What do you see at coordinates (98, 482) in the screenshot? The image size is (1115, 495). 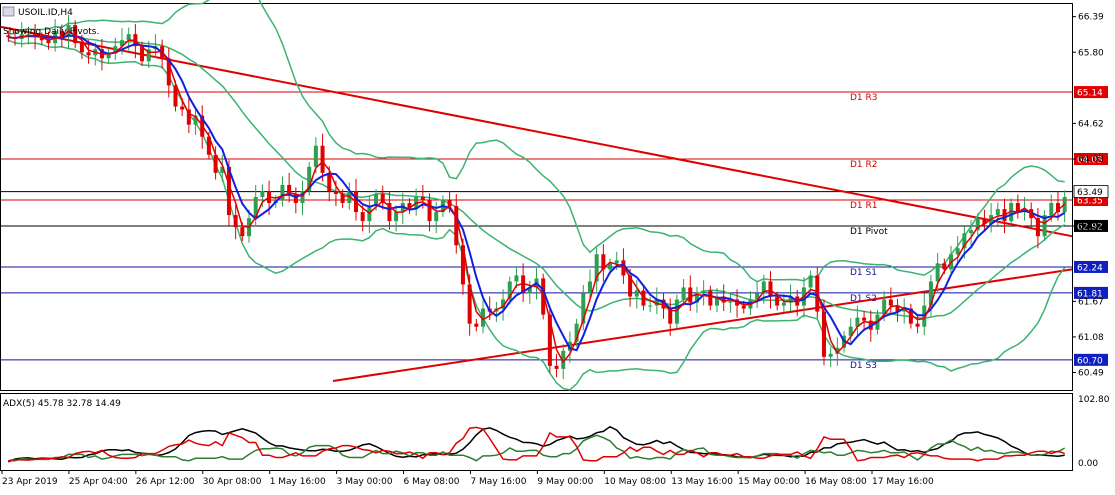 I see `x-tick-label: 25 Apr 04:00` at bounding box center [98, 482].